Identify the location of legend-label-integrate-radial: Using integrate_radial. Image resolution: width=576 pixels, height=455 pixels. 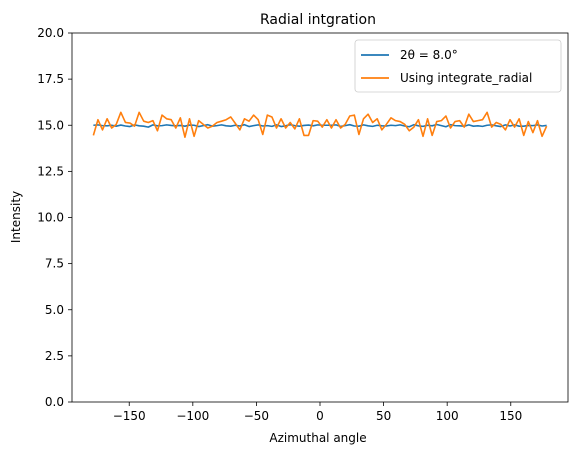
(466, 78).